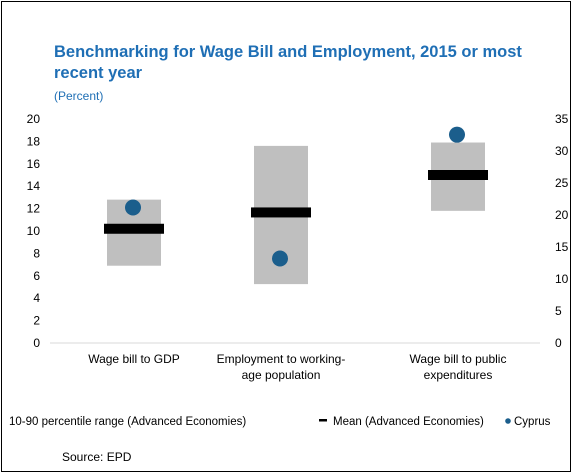 Image resolution: width=572 pixels, height=473 pixels. What do you see at coordinates (562, 247) in the screenshot?
I see `right-tick-label-3: 15` at bounding box center [562, 247].